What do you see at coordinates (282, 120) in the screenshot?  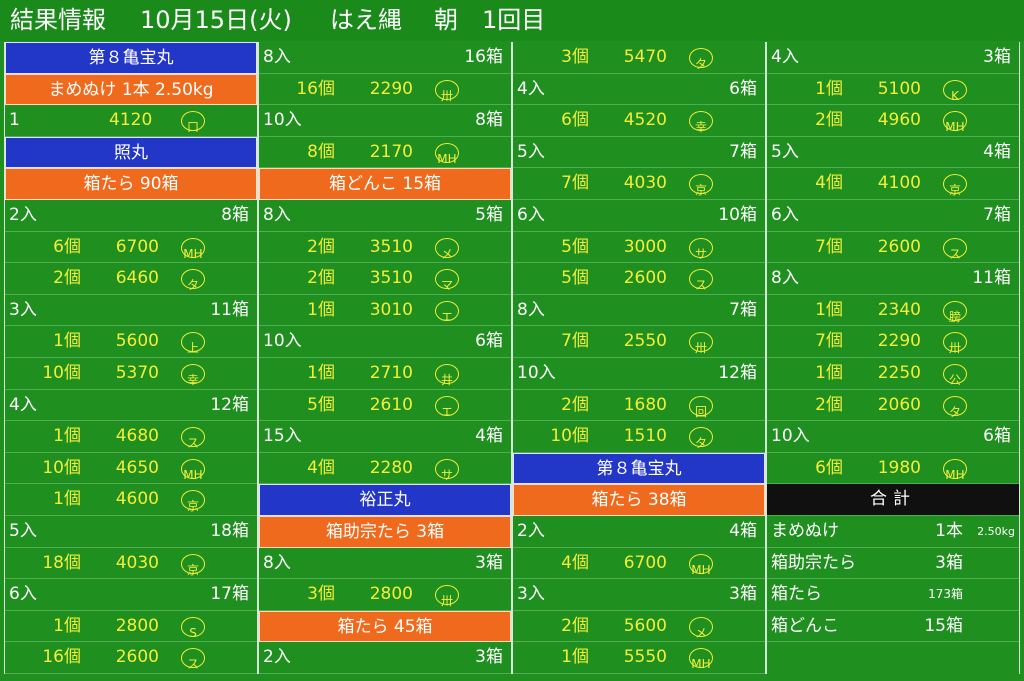 I see `pack-size: 10入` at bounding box center [282, 120].